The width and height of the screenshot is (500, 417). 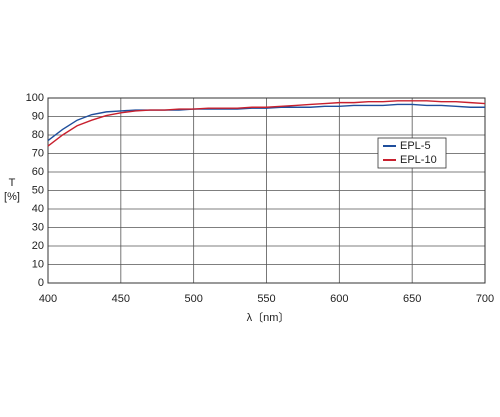 What do you see at coordinates (418, 160) in the screenshot?
I see `legend-label: EPL-10` at bounding box center [418, 160].